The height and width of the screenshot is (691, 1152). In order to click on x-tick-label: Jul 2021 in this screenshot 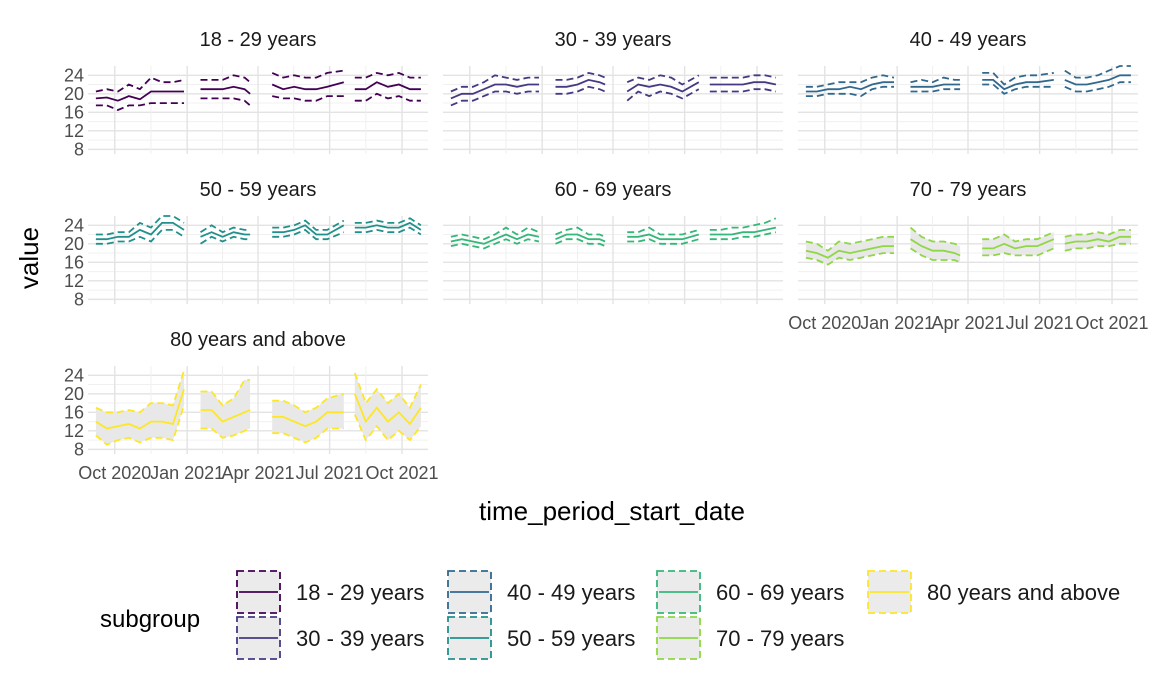, I will do `click(1040, 323)`.